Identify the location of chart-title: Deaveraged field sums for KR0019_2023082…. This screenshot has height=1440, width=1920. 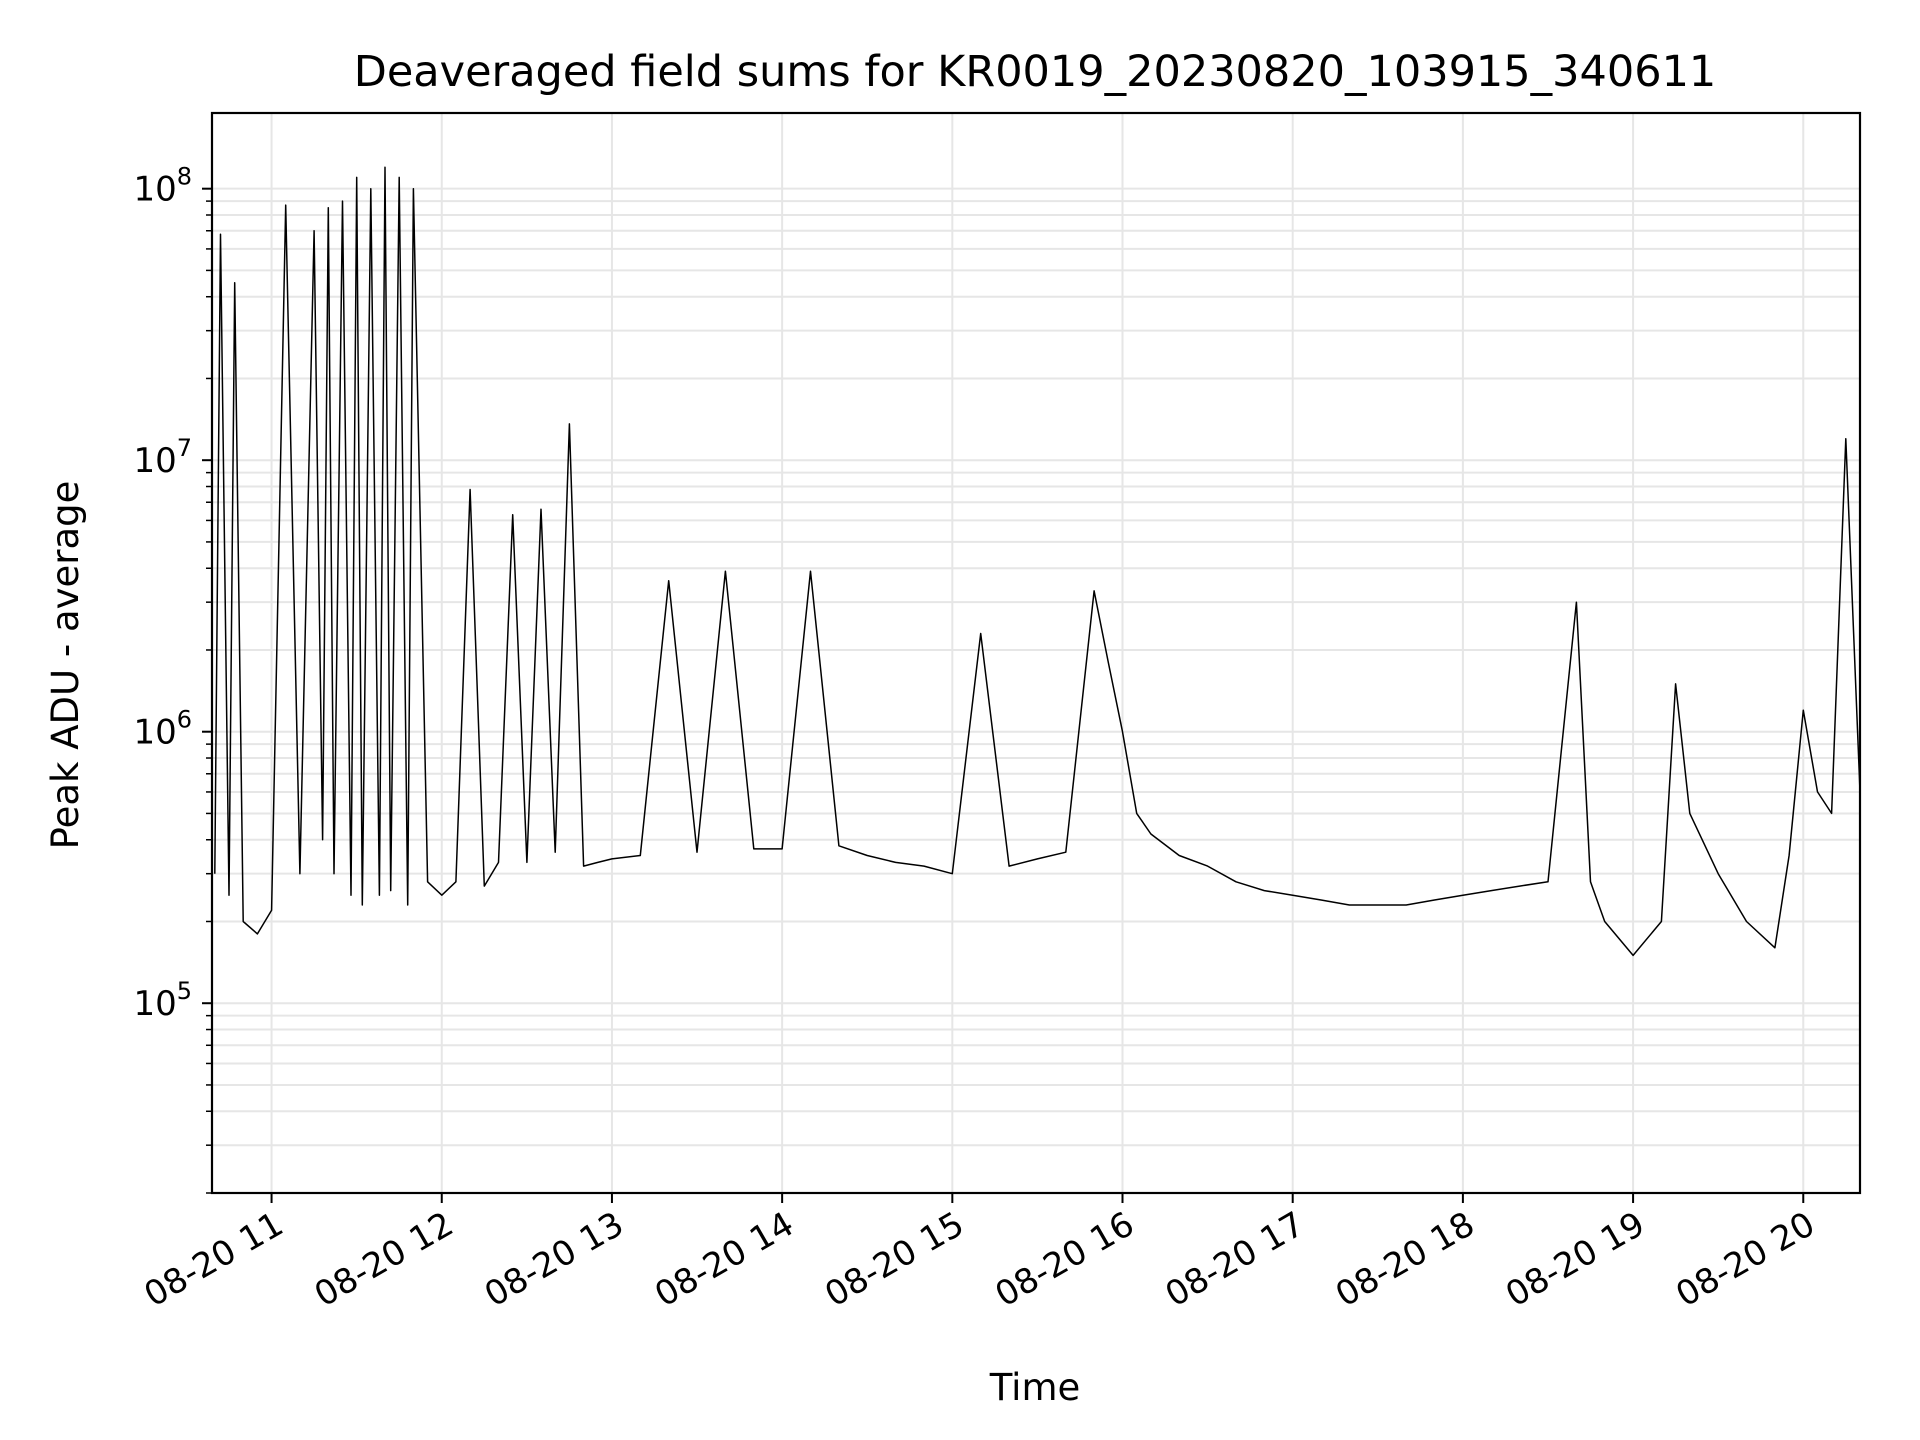
(1035, 72).